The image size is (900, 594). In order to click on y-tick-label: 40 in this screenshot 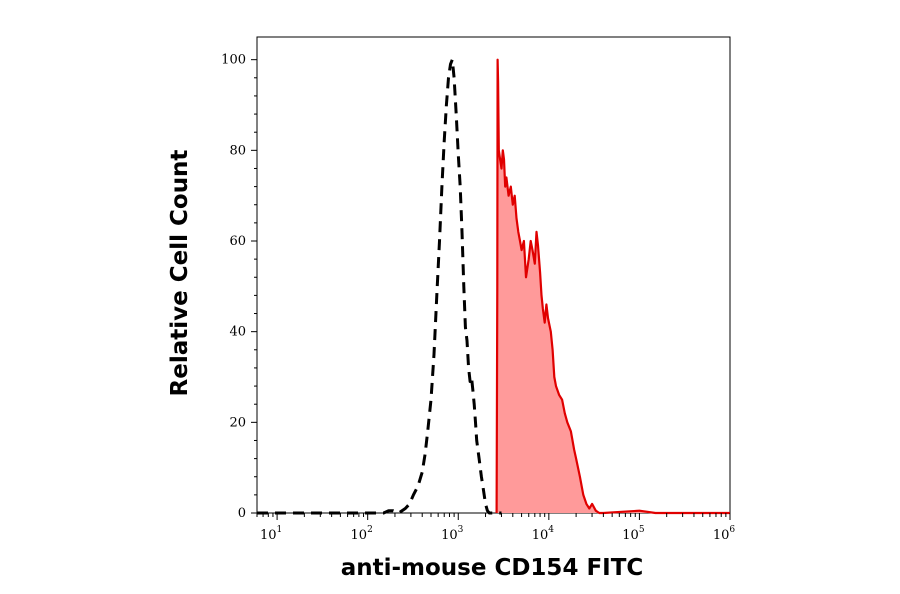, I will do `click(237, 332)`.